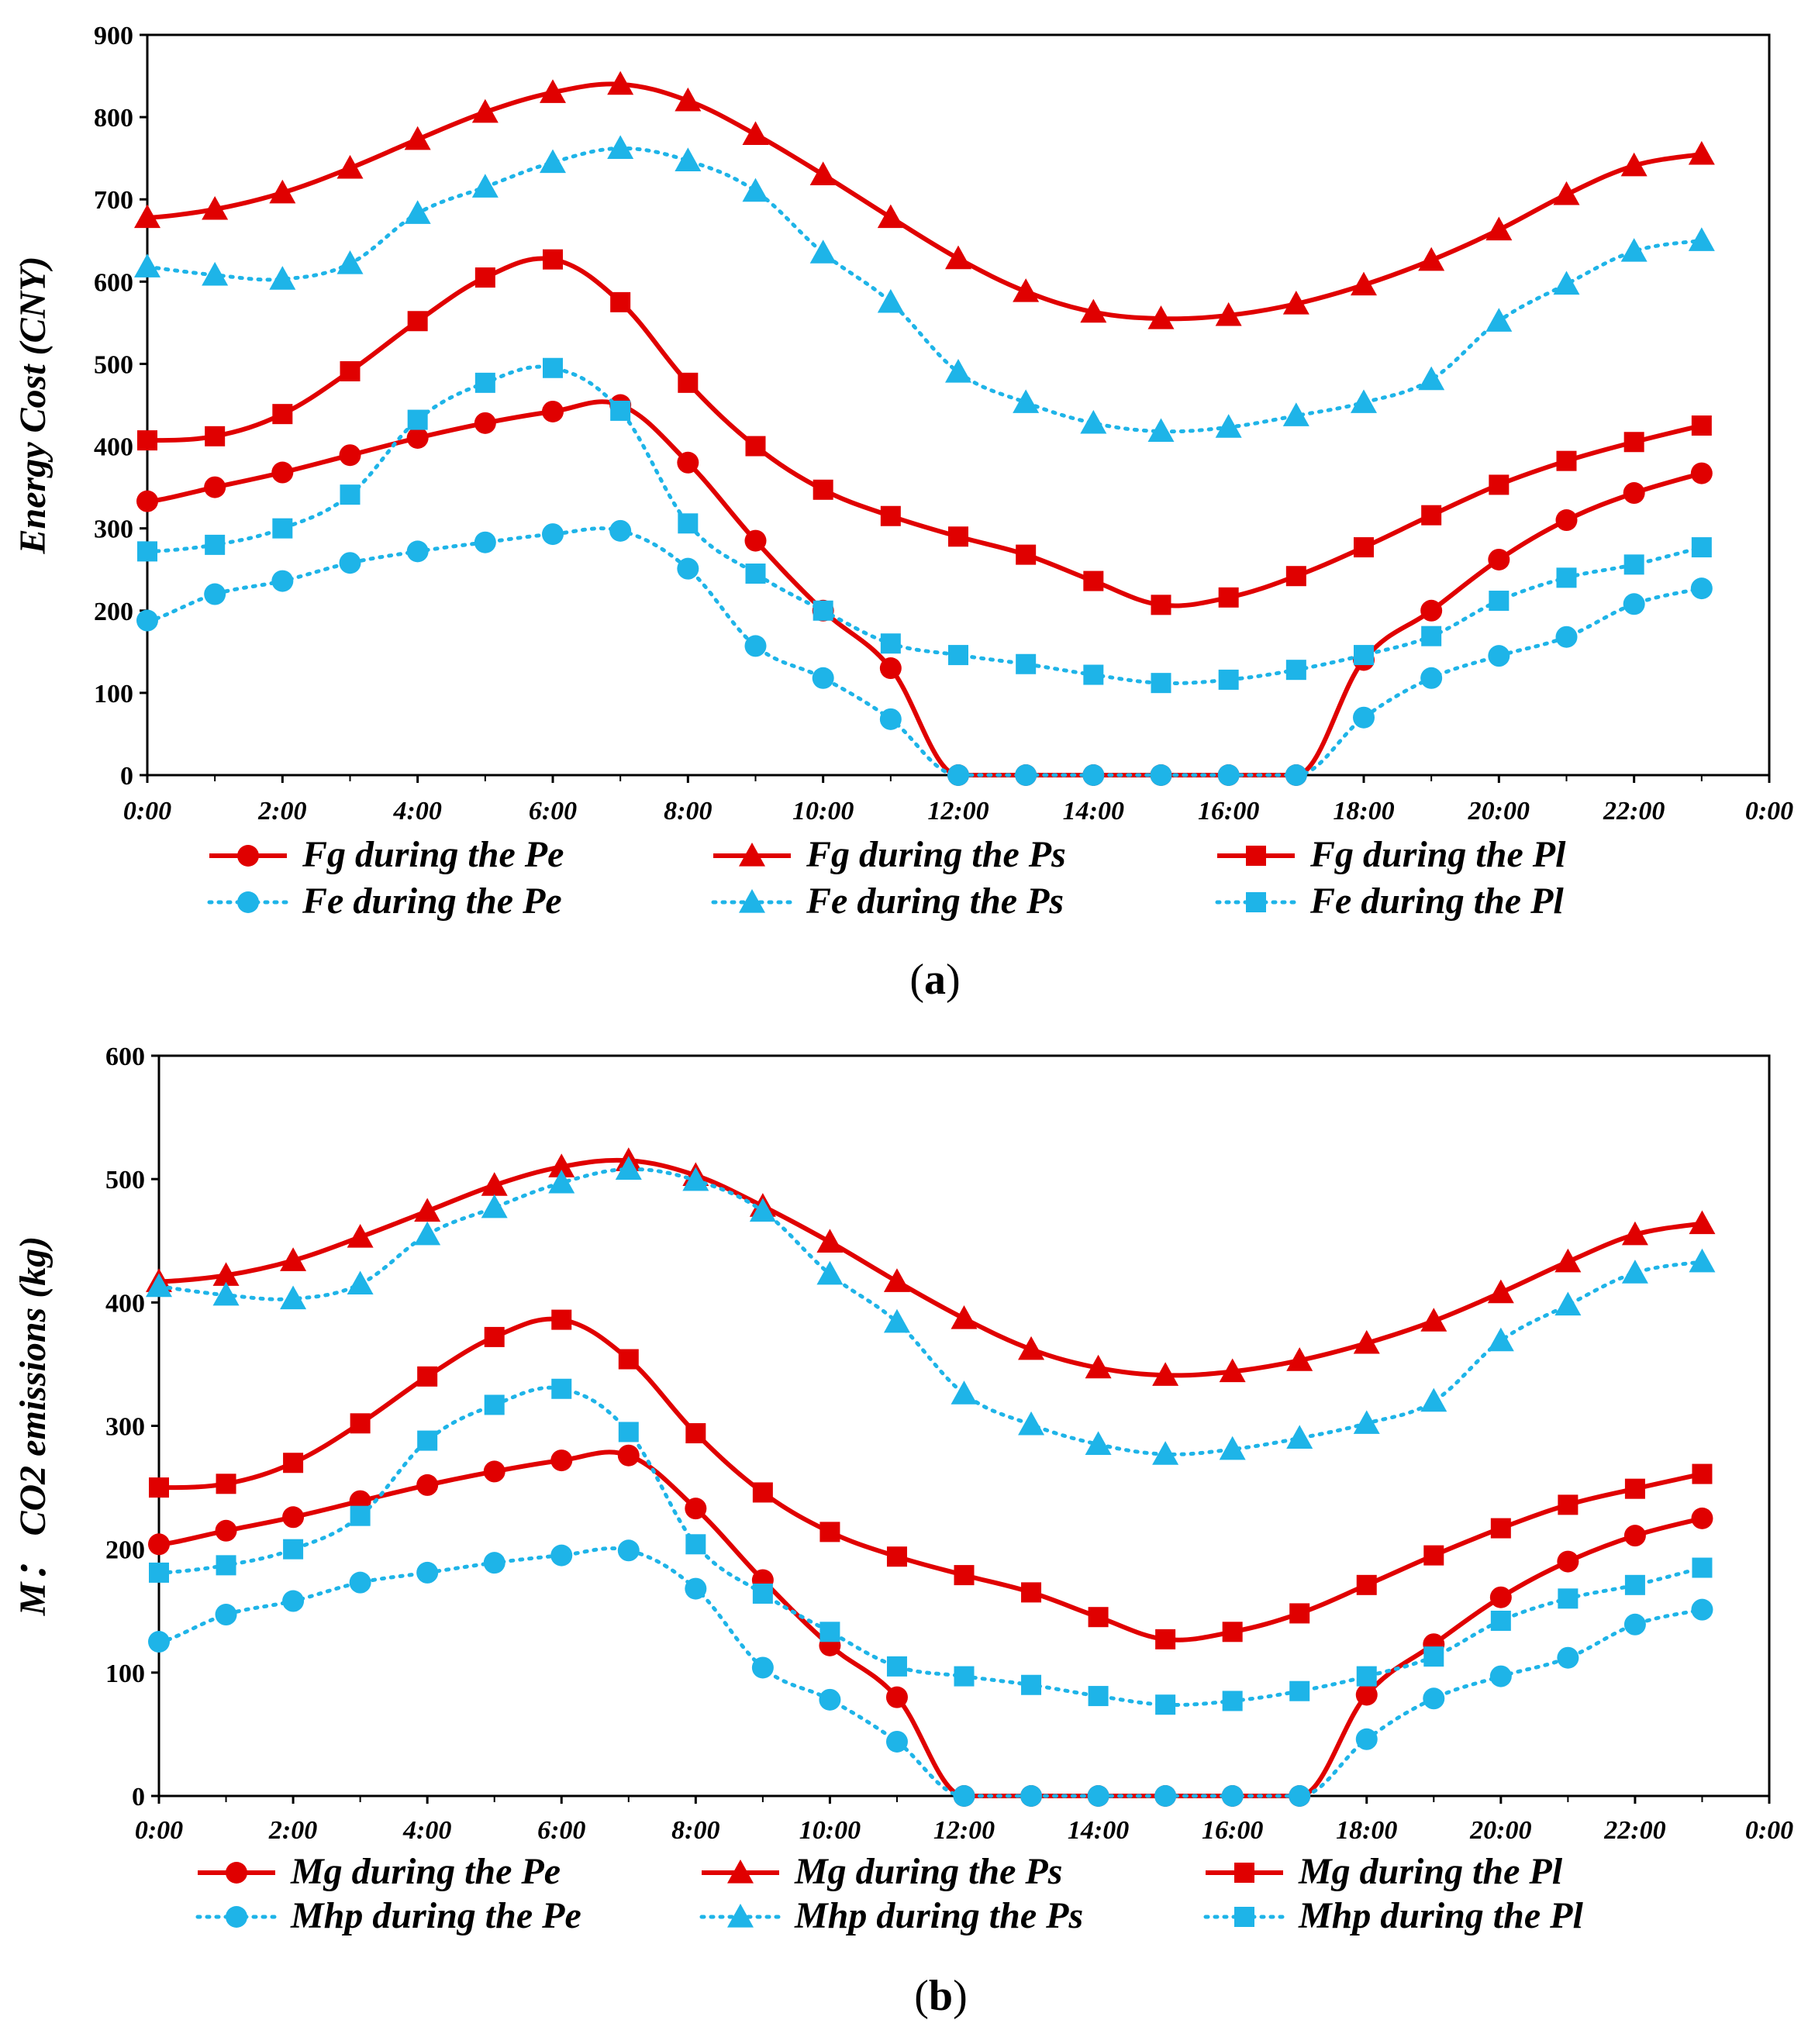  I want to click on y-tick-label: 700, so click(113, 200).